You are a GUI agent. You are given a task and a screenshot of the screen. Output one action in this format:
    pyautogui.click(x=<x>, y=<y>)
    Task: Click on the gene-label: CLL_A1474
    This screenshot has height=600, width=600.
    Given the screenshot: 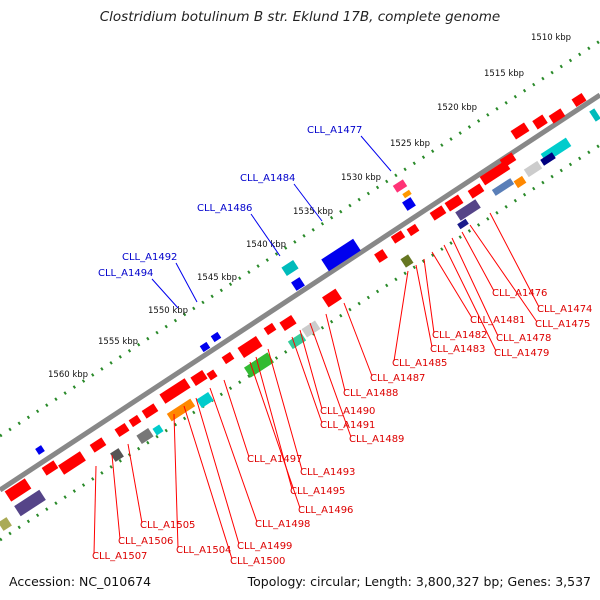 What is the action you would take?
    pyautogui.click(x=564, y=309)
    